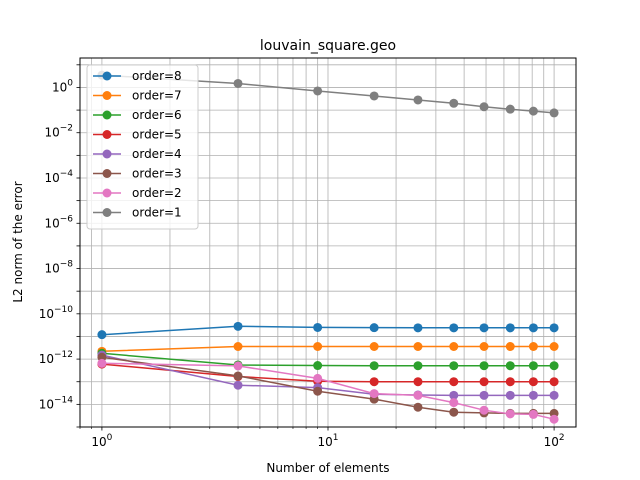 The image size is (640, 480). Describe the element at coordinates (327, 441) in the screenshot. I see `x-tick-label: 10¹` at that location.